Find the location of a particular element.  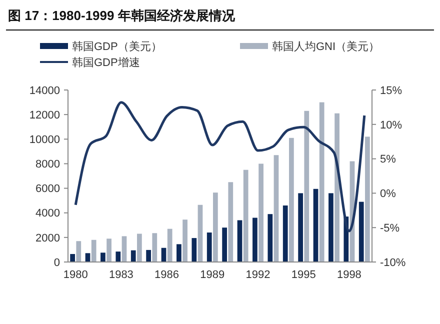

x-tick-label: 1986 is located at coordinates (167, 275).